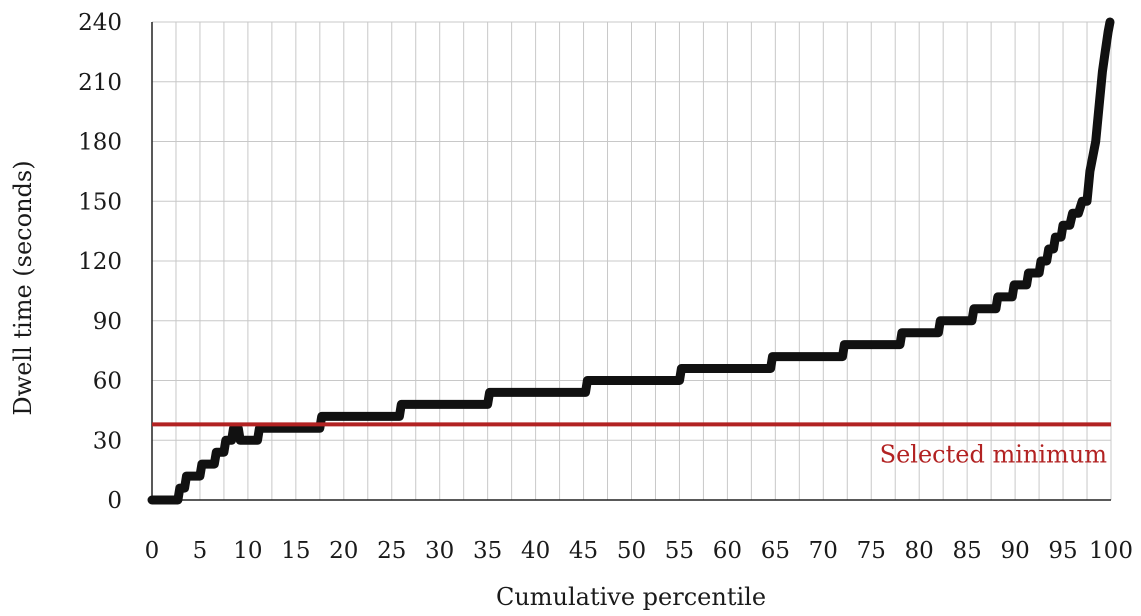 Image resolution: width=1141 pixels, height=616 pixels. I want to click on x-tick-label: 65, so click(775, 551).